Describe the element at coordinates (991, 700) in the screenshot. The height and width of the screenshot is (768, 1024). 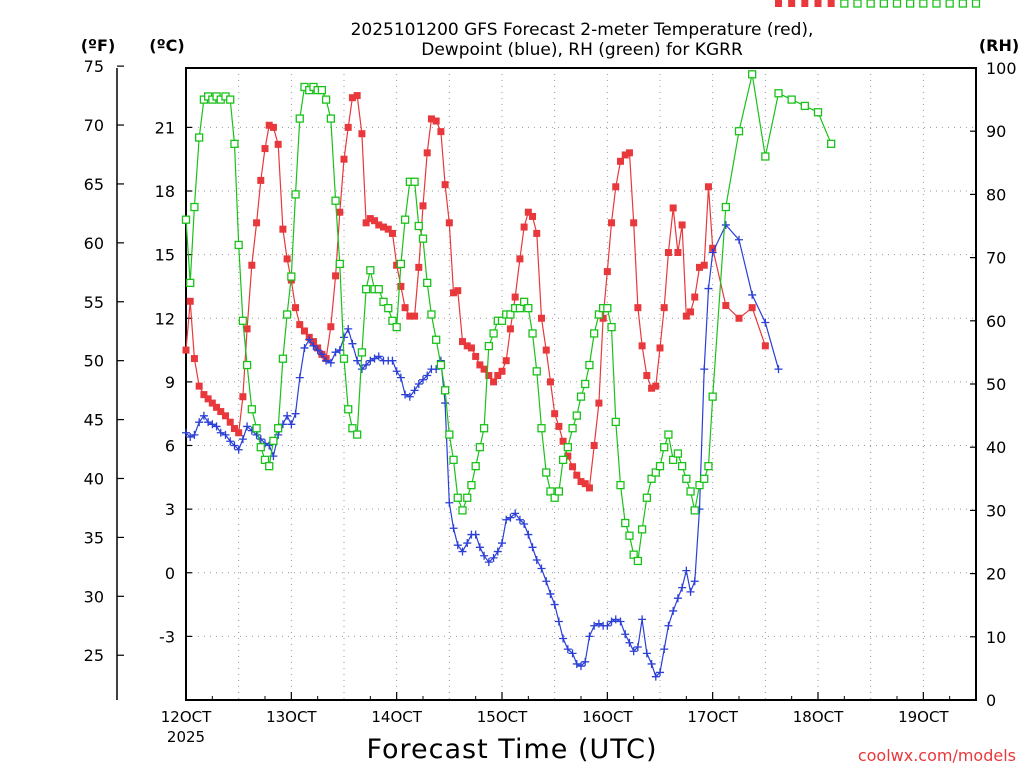
I see `rh-tick-label: 0` at that location.